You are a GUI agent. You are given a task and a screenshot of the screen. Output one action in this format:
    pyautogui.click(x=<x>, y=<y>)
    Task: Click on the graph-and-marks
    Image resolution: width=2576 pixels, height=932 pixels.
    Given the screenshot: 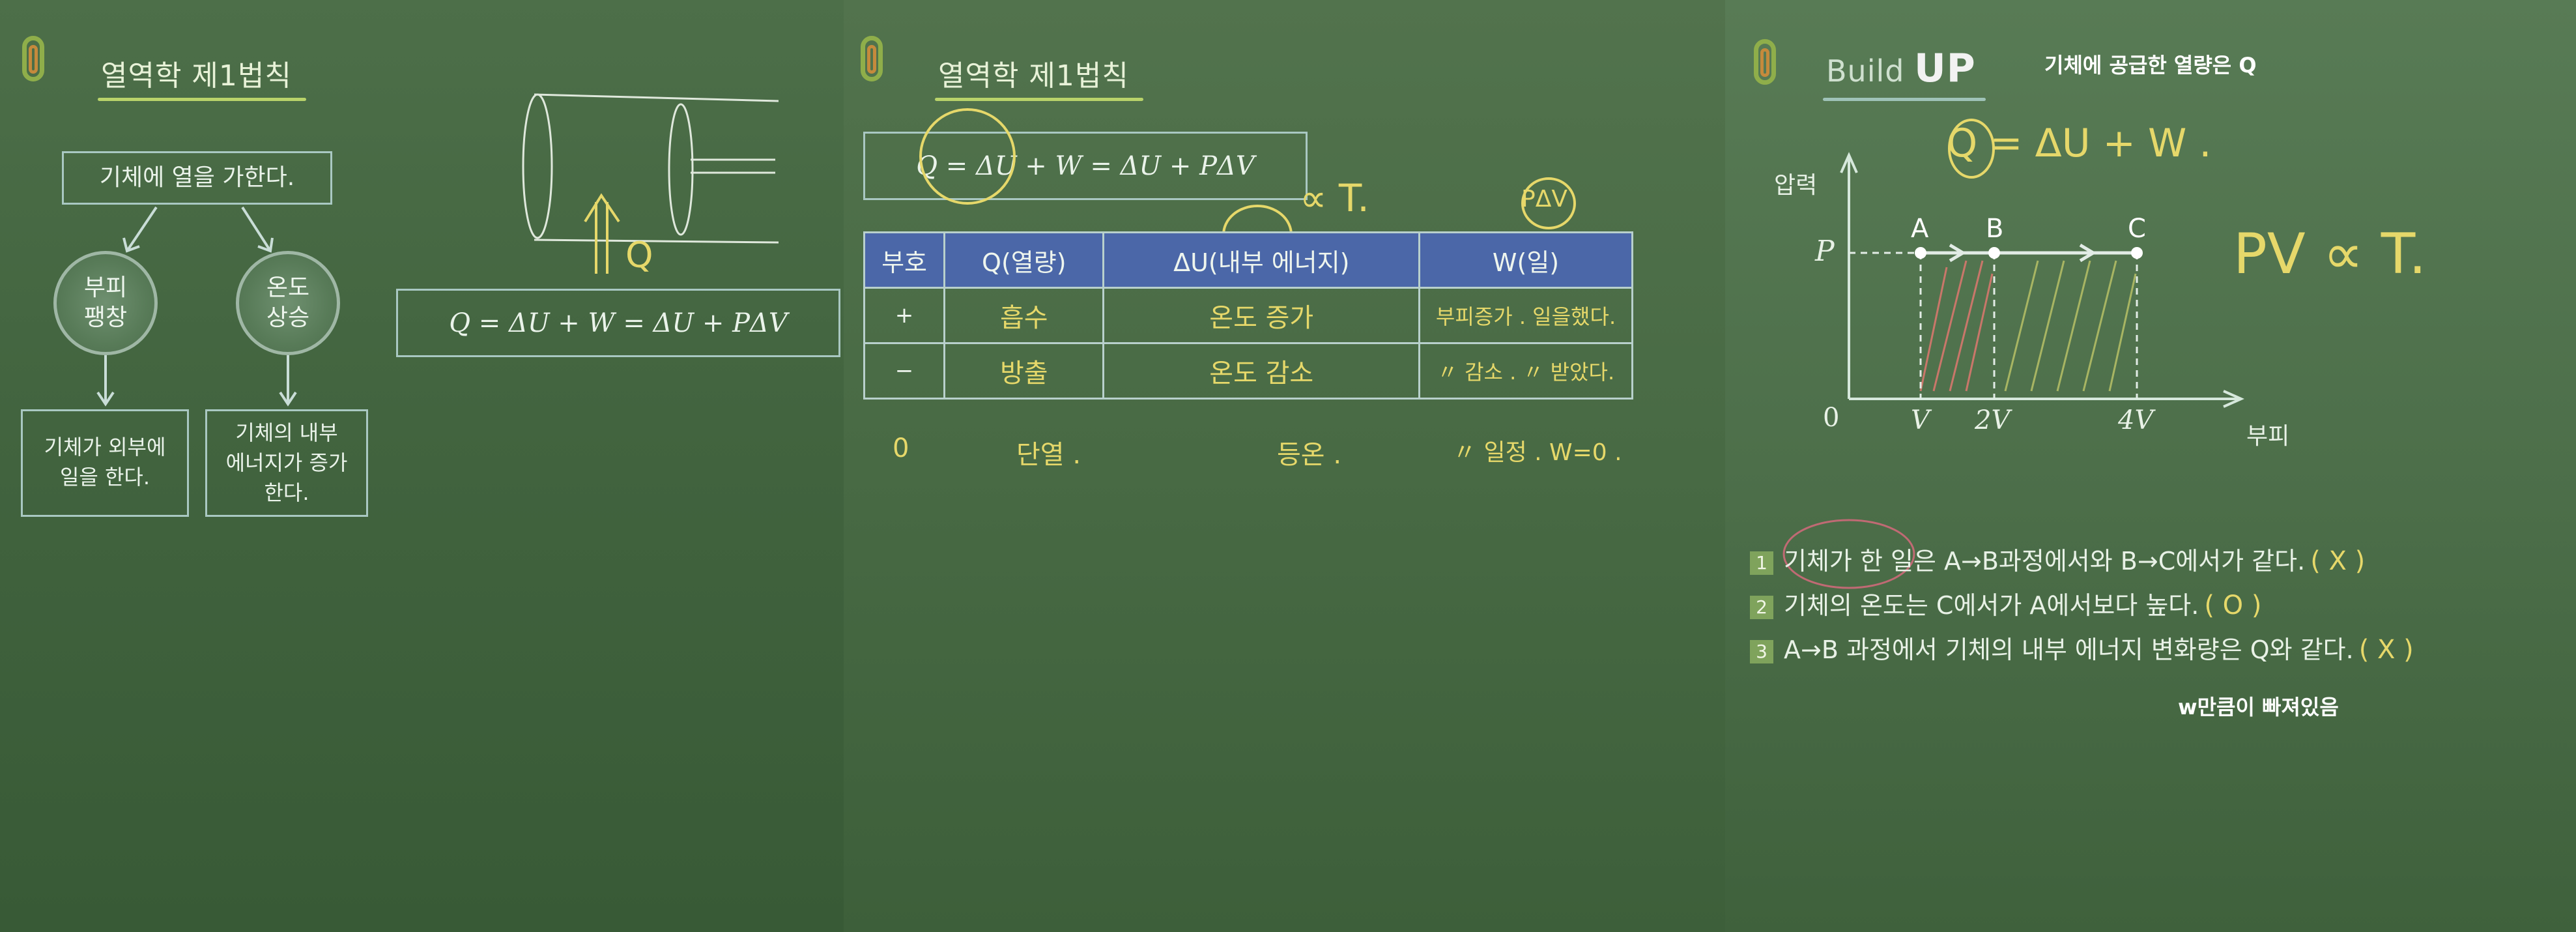 What is the action you would take?
    pyautogui.click(x=2013, y=354)
    